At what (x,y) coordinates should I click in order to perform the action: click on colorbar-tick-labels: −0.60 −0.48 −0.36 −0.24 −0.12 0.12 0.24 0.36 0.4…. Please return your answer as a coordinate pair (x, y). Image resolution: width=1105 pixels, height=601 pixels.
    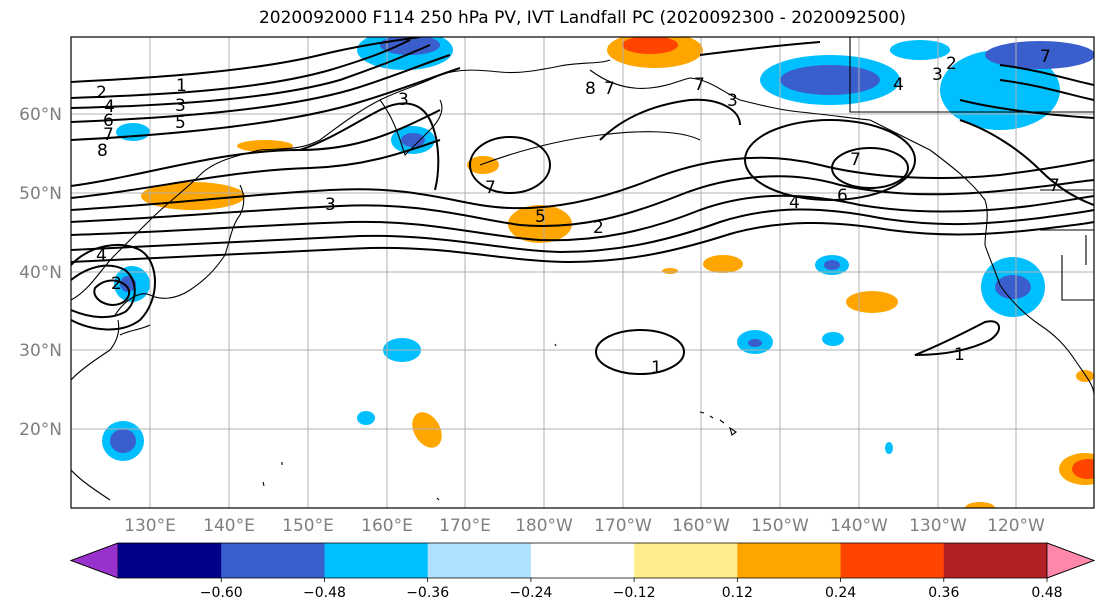
    Looking at the image, I should click on (631, 589).